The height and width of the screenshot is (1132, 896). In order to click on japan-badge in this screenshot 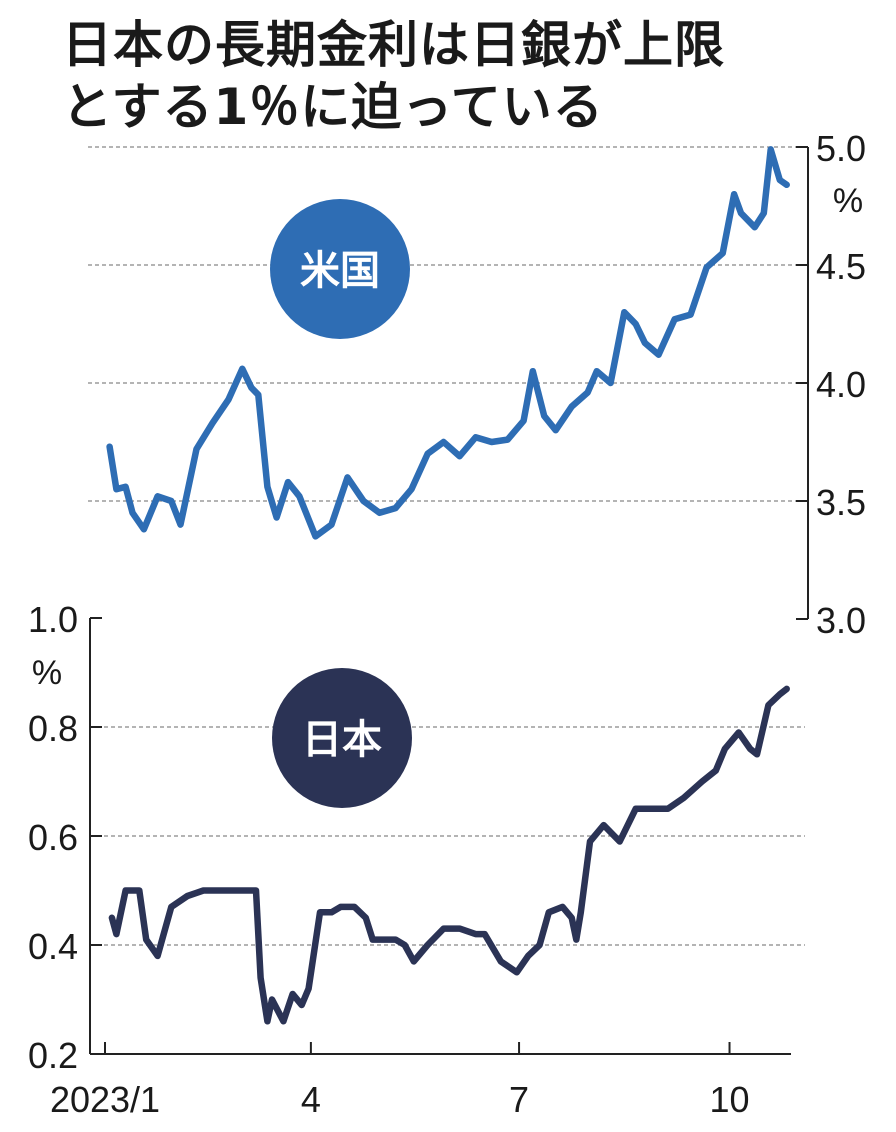, I will do `click(342, 738)`.